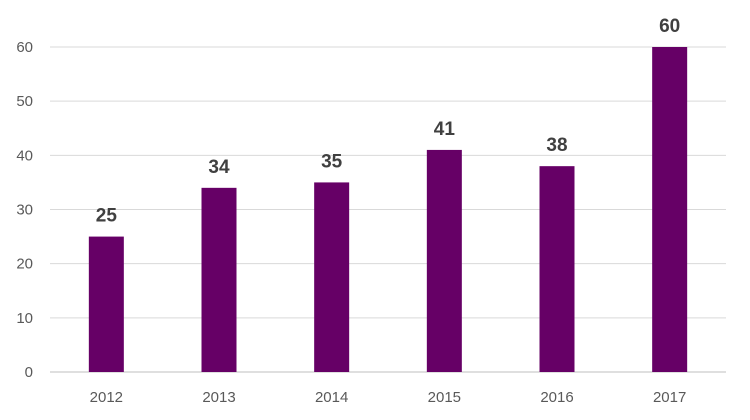  I want to click on x-tick-label: 2017, so click(669, 397).